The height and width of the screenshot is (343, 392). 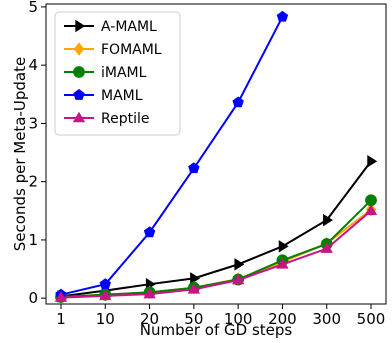 I want to click on legend-label: MAML, so click(x=122, y=96).